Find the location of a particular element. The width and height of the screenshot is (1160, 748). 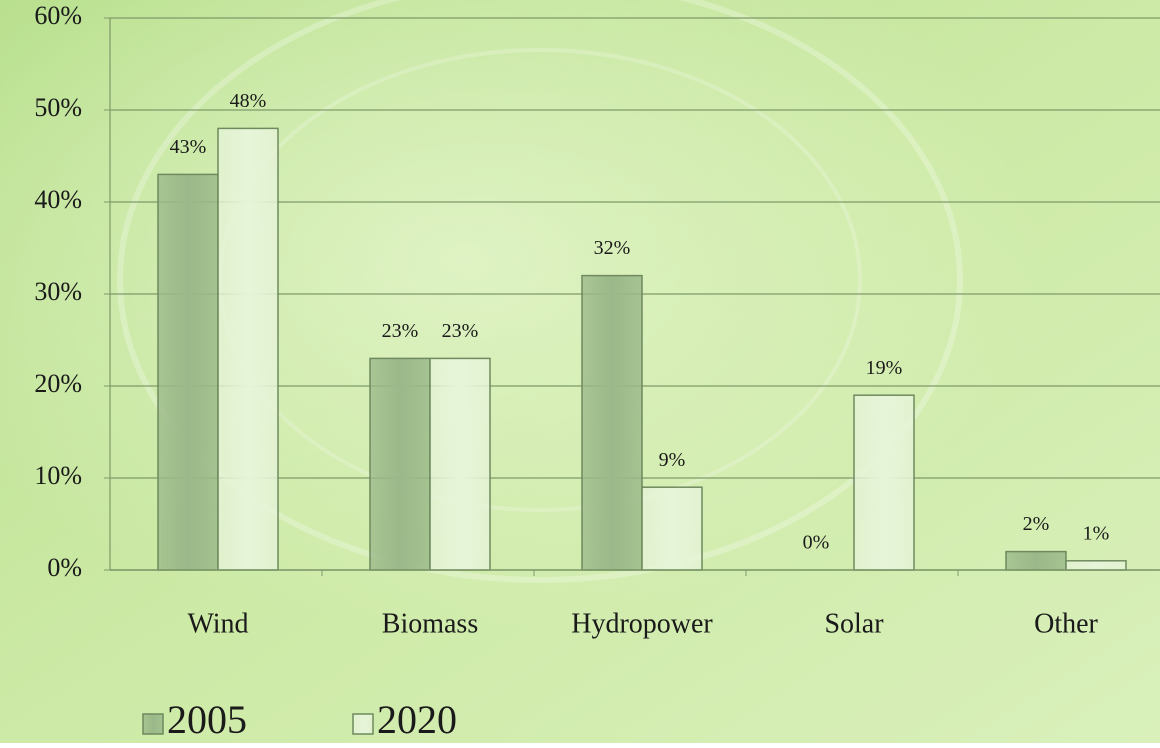

value-label: 19% is located at coordinates (884, 368).